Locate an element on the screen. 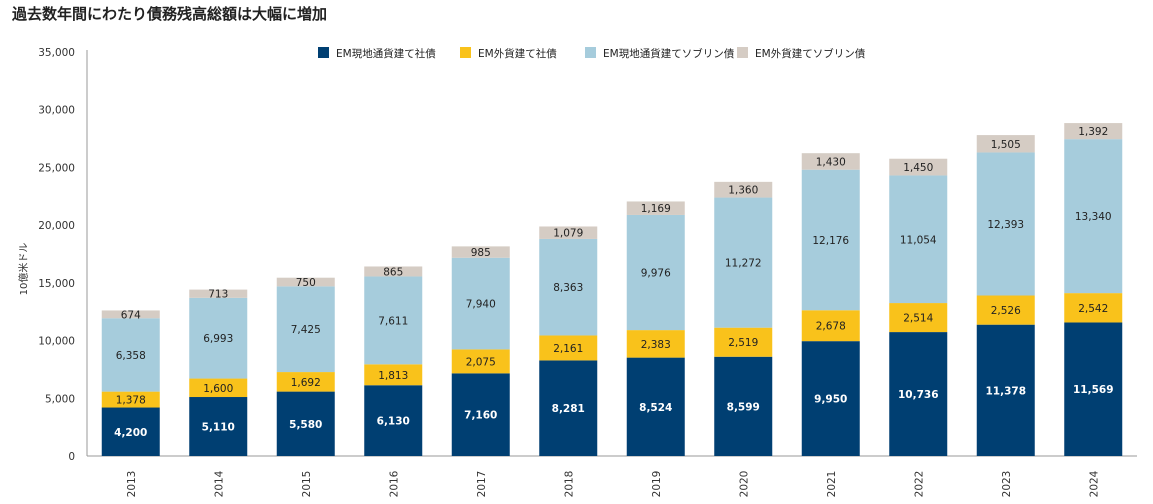 This screenshot has height=504, width=1153. bar-segment-2014-s1 is located at coordinates (218, 426).